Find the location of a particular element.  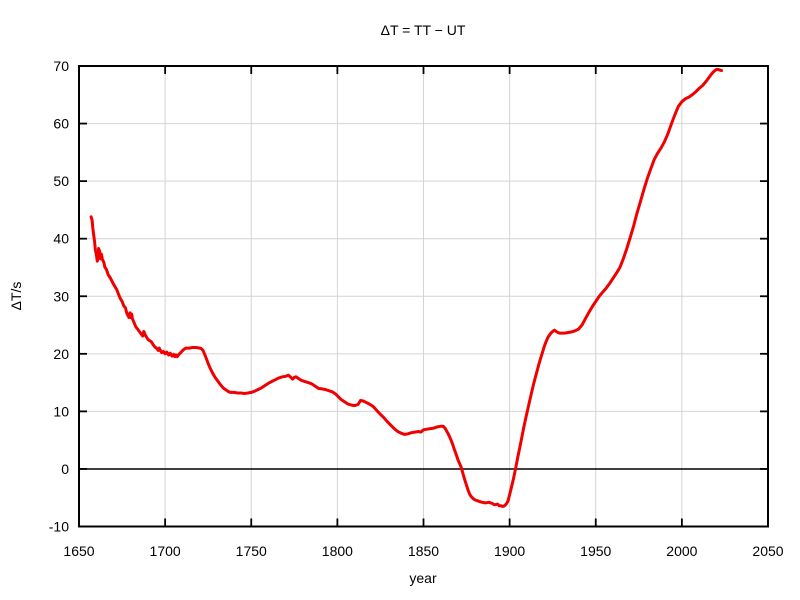

y-tick-label: 70 is located at coordinates (61, 66).